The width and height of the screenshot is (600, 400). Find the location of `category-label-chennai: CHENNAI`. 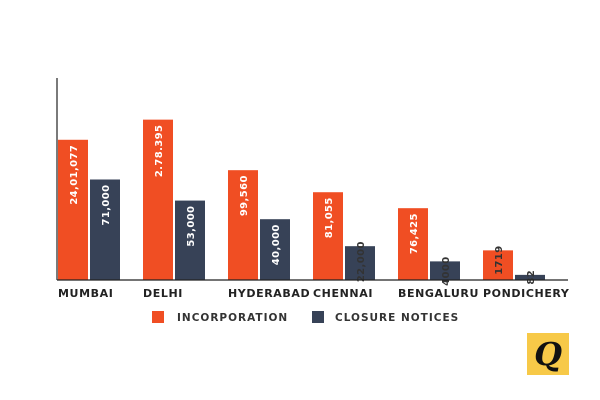

category-label-chennai: CHENNAI is located at coordinates (343, 293).